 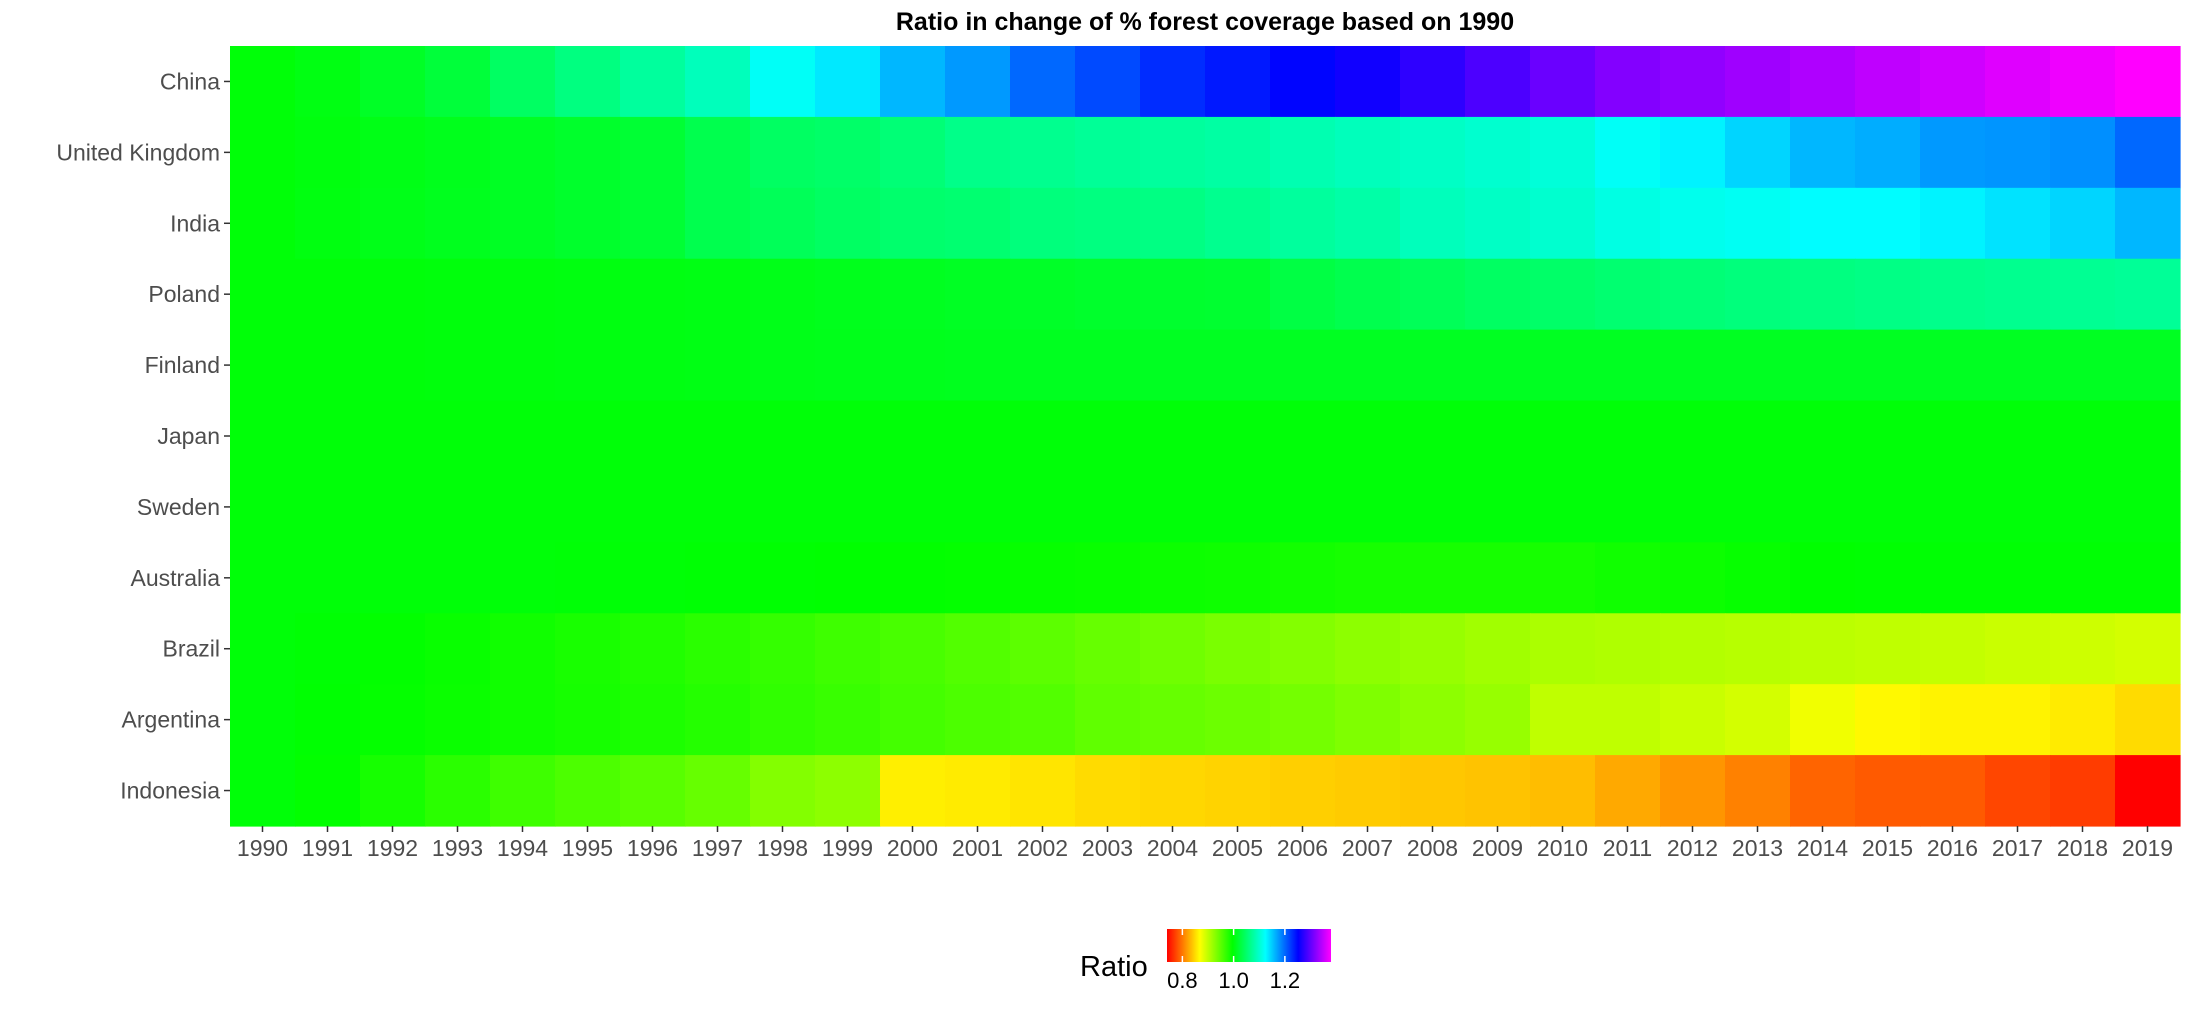 What do you see at coordinates (1233, 980) in the screenshot?
I see `colorbar-tick-label: 1.0` at bounding box center [1233, 980].